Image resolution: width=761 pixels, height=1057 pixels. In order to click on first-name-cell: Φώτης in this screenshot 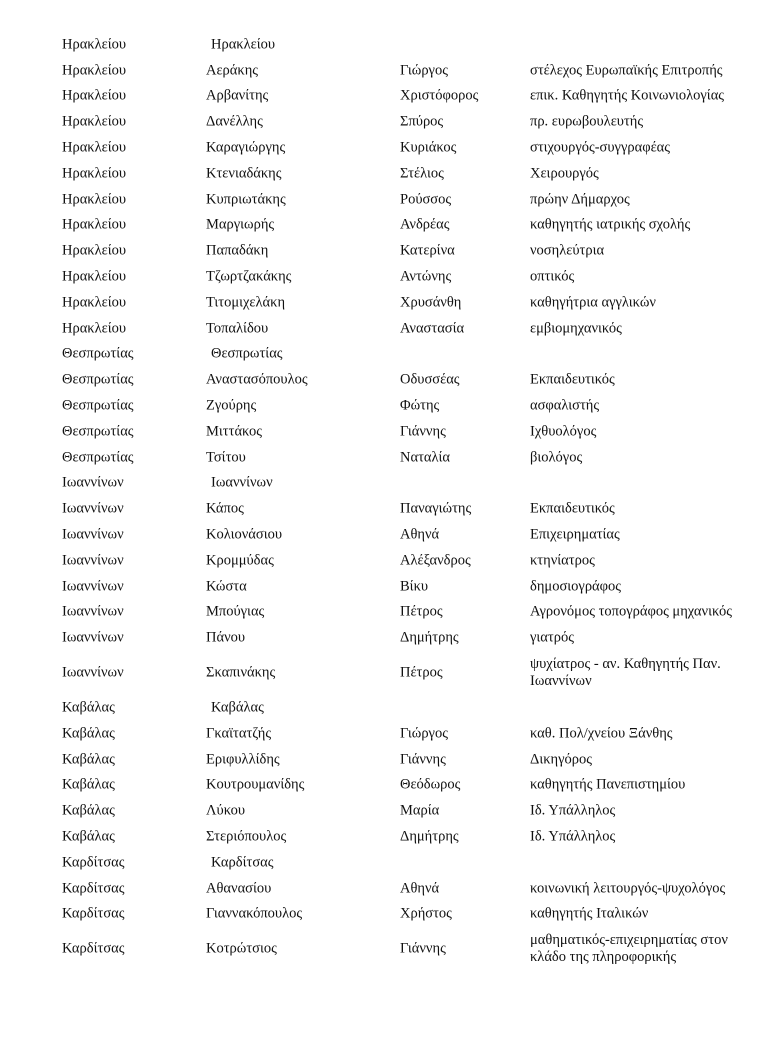, I will do `click(420, 405)`.